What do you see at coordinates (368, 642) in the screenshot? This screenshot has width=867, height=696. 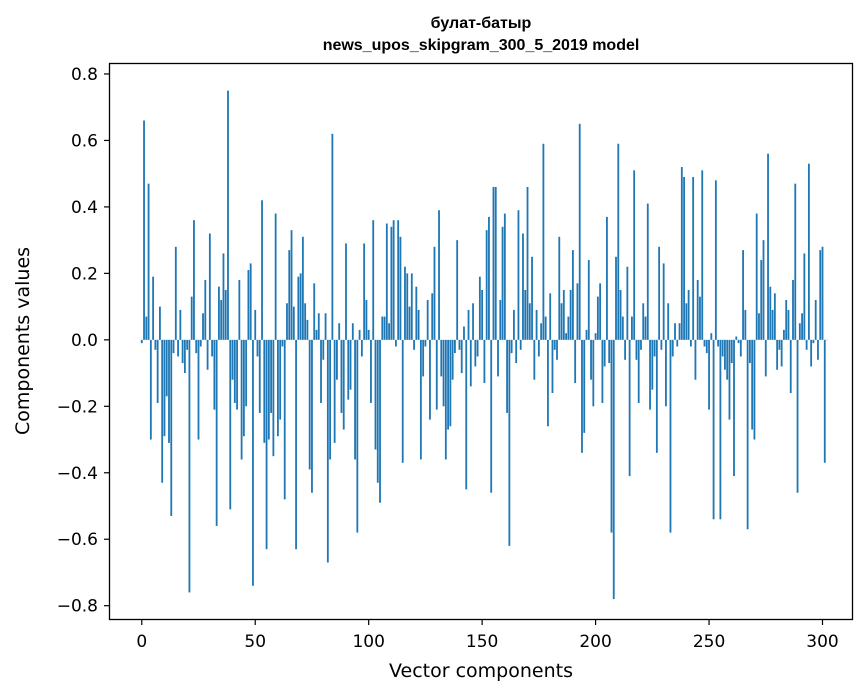 I see `x-tick-label: 100` at bounding box center [368, 642].